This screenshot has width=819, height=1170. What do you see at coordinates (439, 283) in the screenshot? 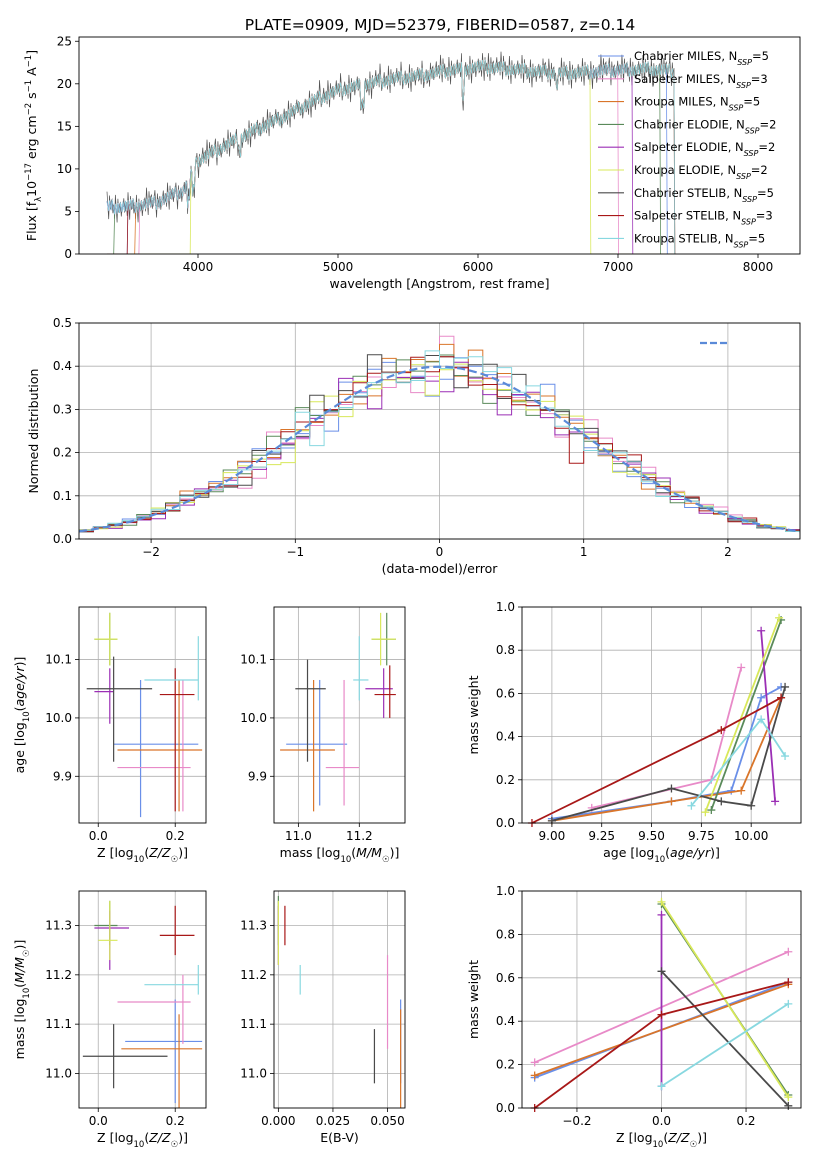
I see `x-axis-label: wavelength [Angstrom, rest frame]` at bounding box center [439, 283].